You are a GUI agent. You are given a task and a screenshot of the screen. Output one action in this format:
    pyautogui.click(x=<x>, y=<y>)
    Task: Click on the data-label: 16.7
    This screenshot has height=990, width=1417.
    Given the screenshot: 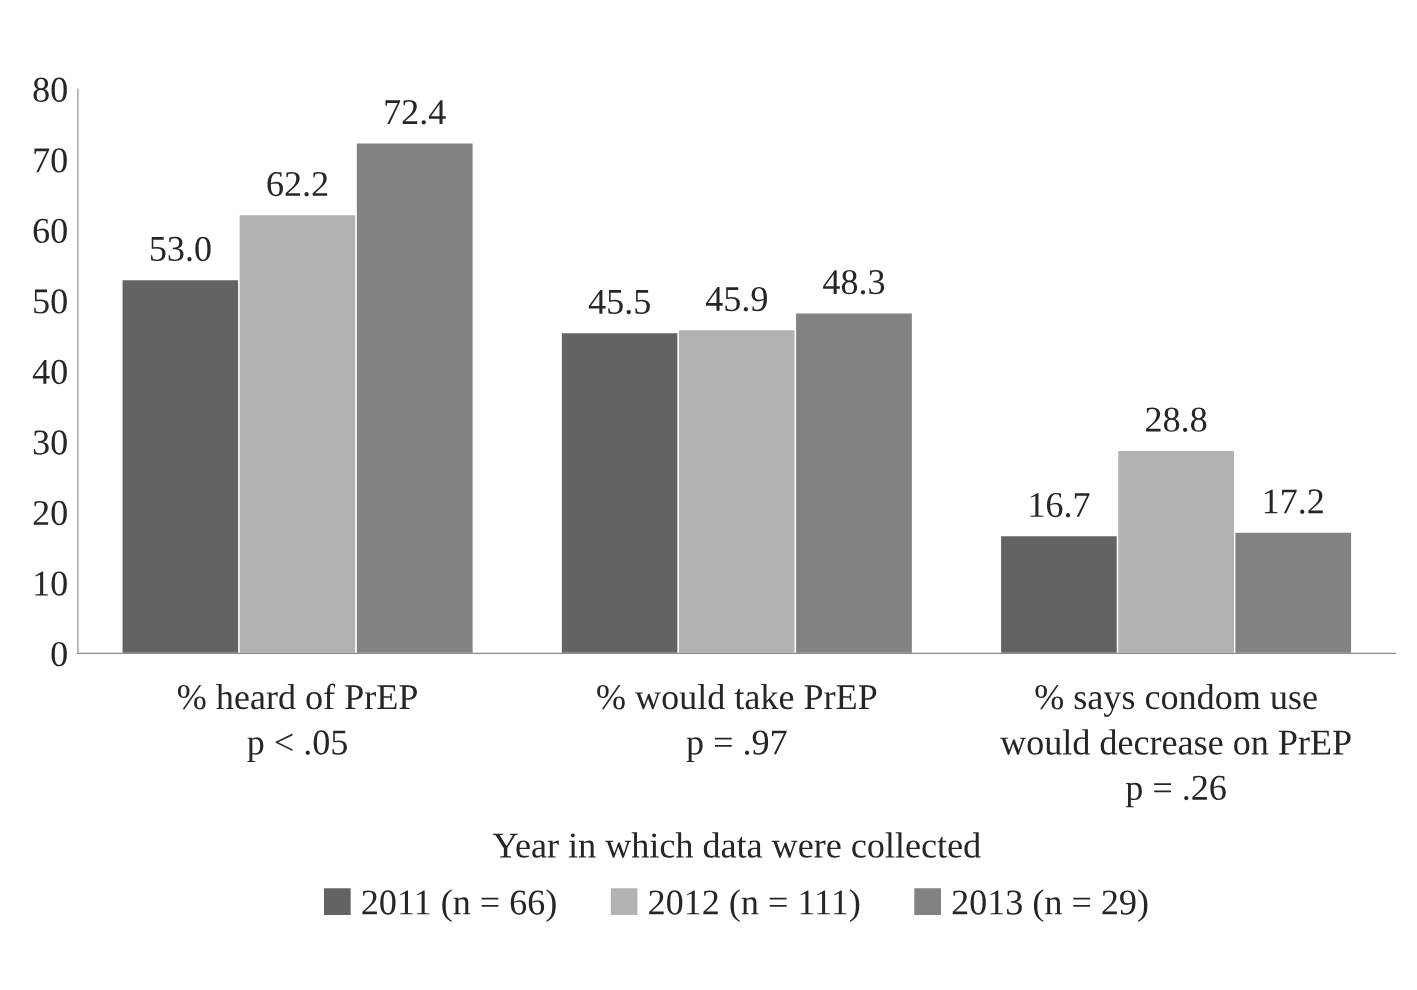 What is the action you would take?
    pyautogui.click(x=1060, y=505)
    